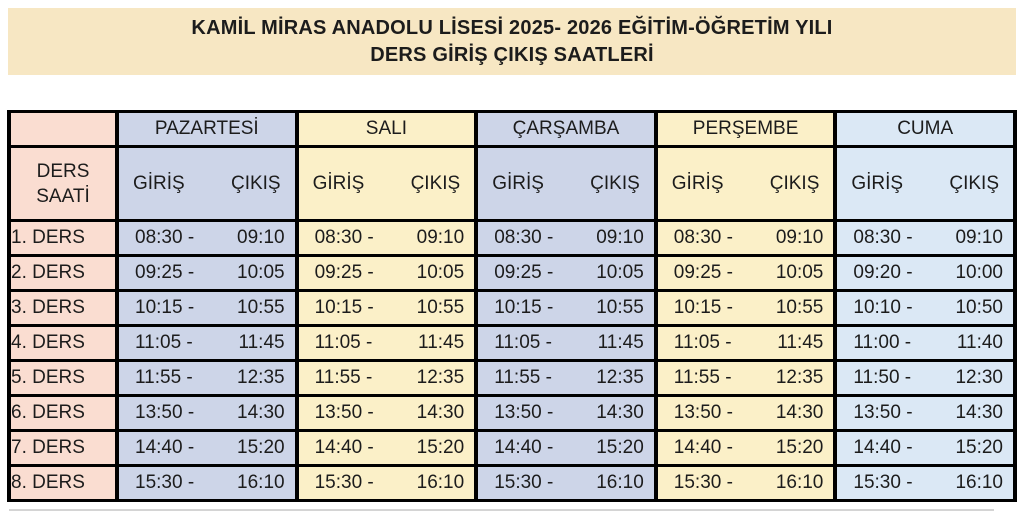 The width and height of the screenshot is (1024, 515). I want to click on time-pair: 09:25 - 10:05, so click(566, 273).